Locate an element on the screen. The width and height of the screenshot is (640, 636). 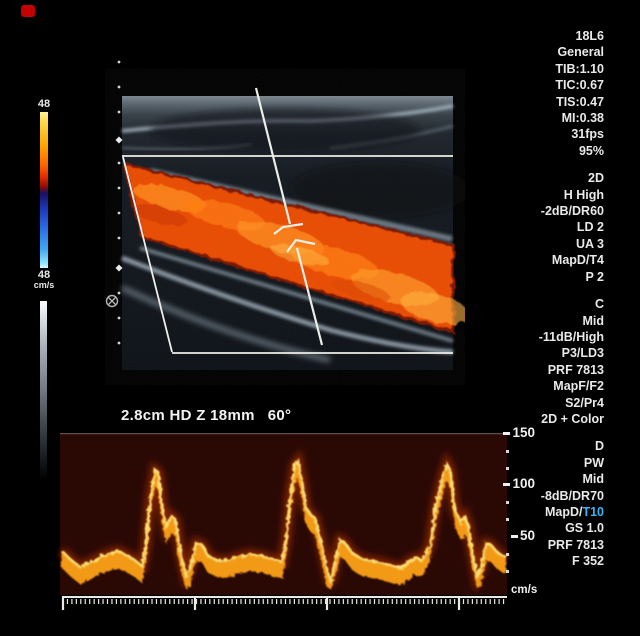
panel-line: -11dB/High is located at coordinates (571, 336).